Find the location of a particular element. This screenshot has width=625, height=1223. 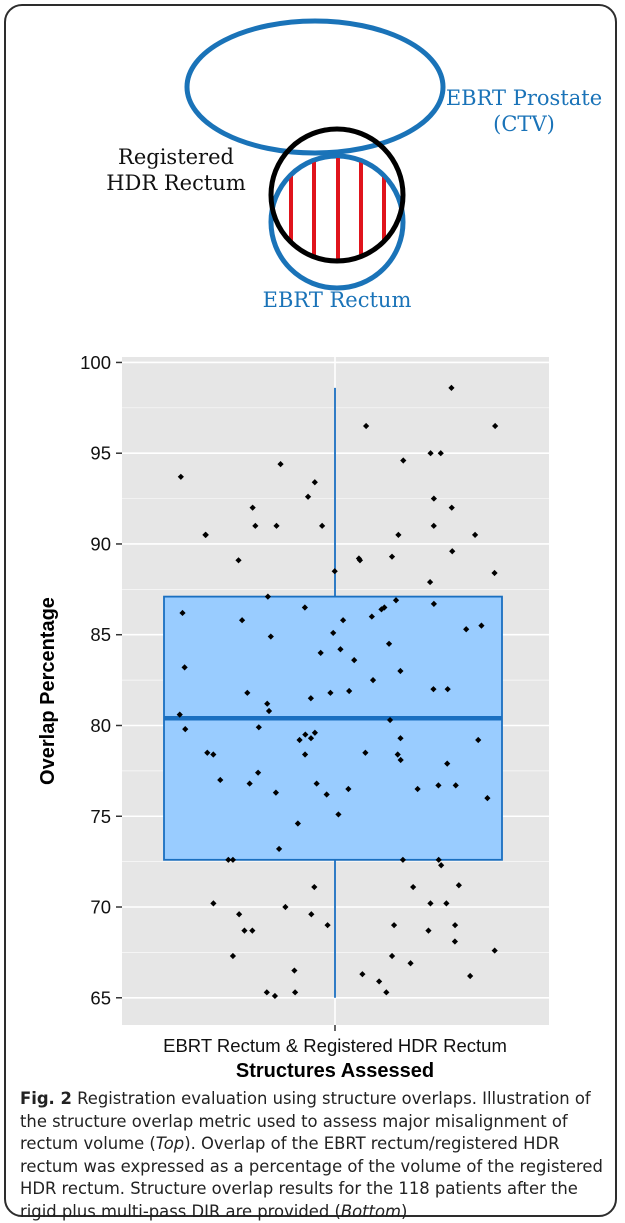

ebrt-rectum-circle is located at coordinates (337, 222).